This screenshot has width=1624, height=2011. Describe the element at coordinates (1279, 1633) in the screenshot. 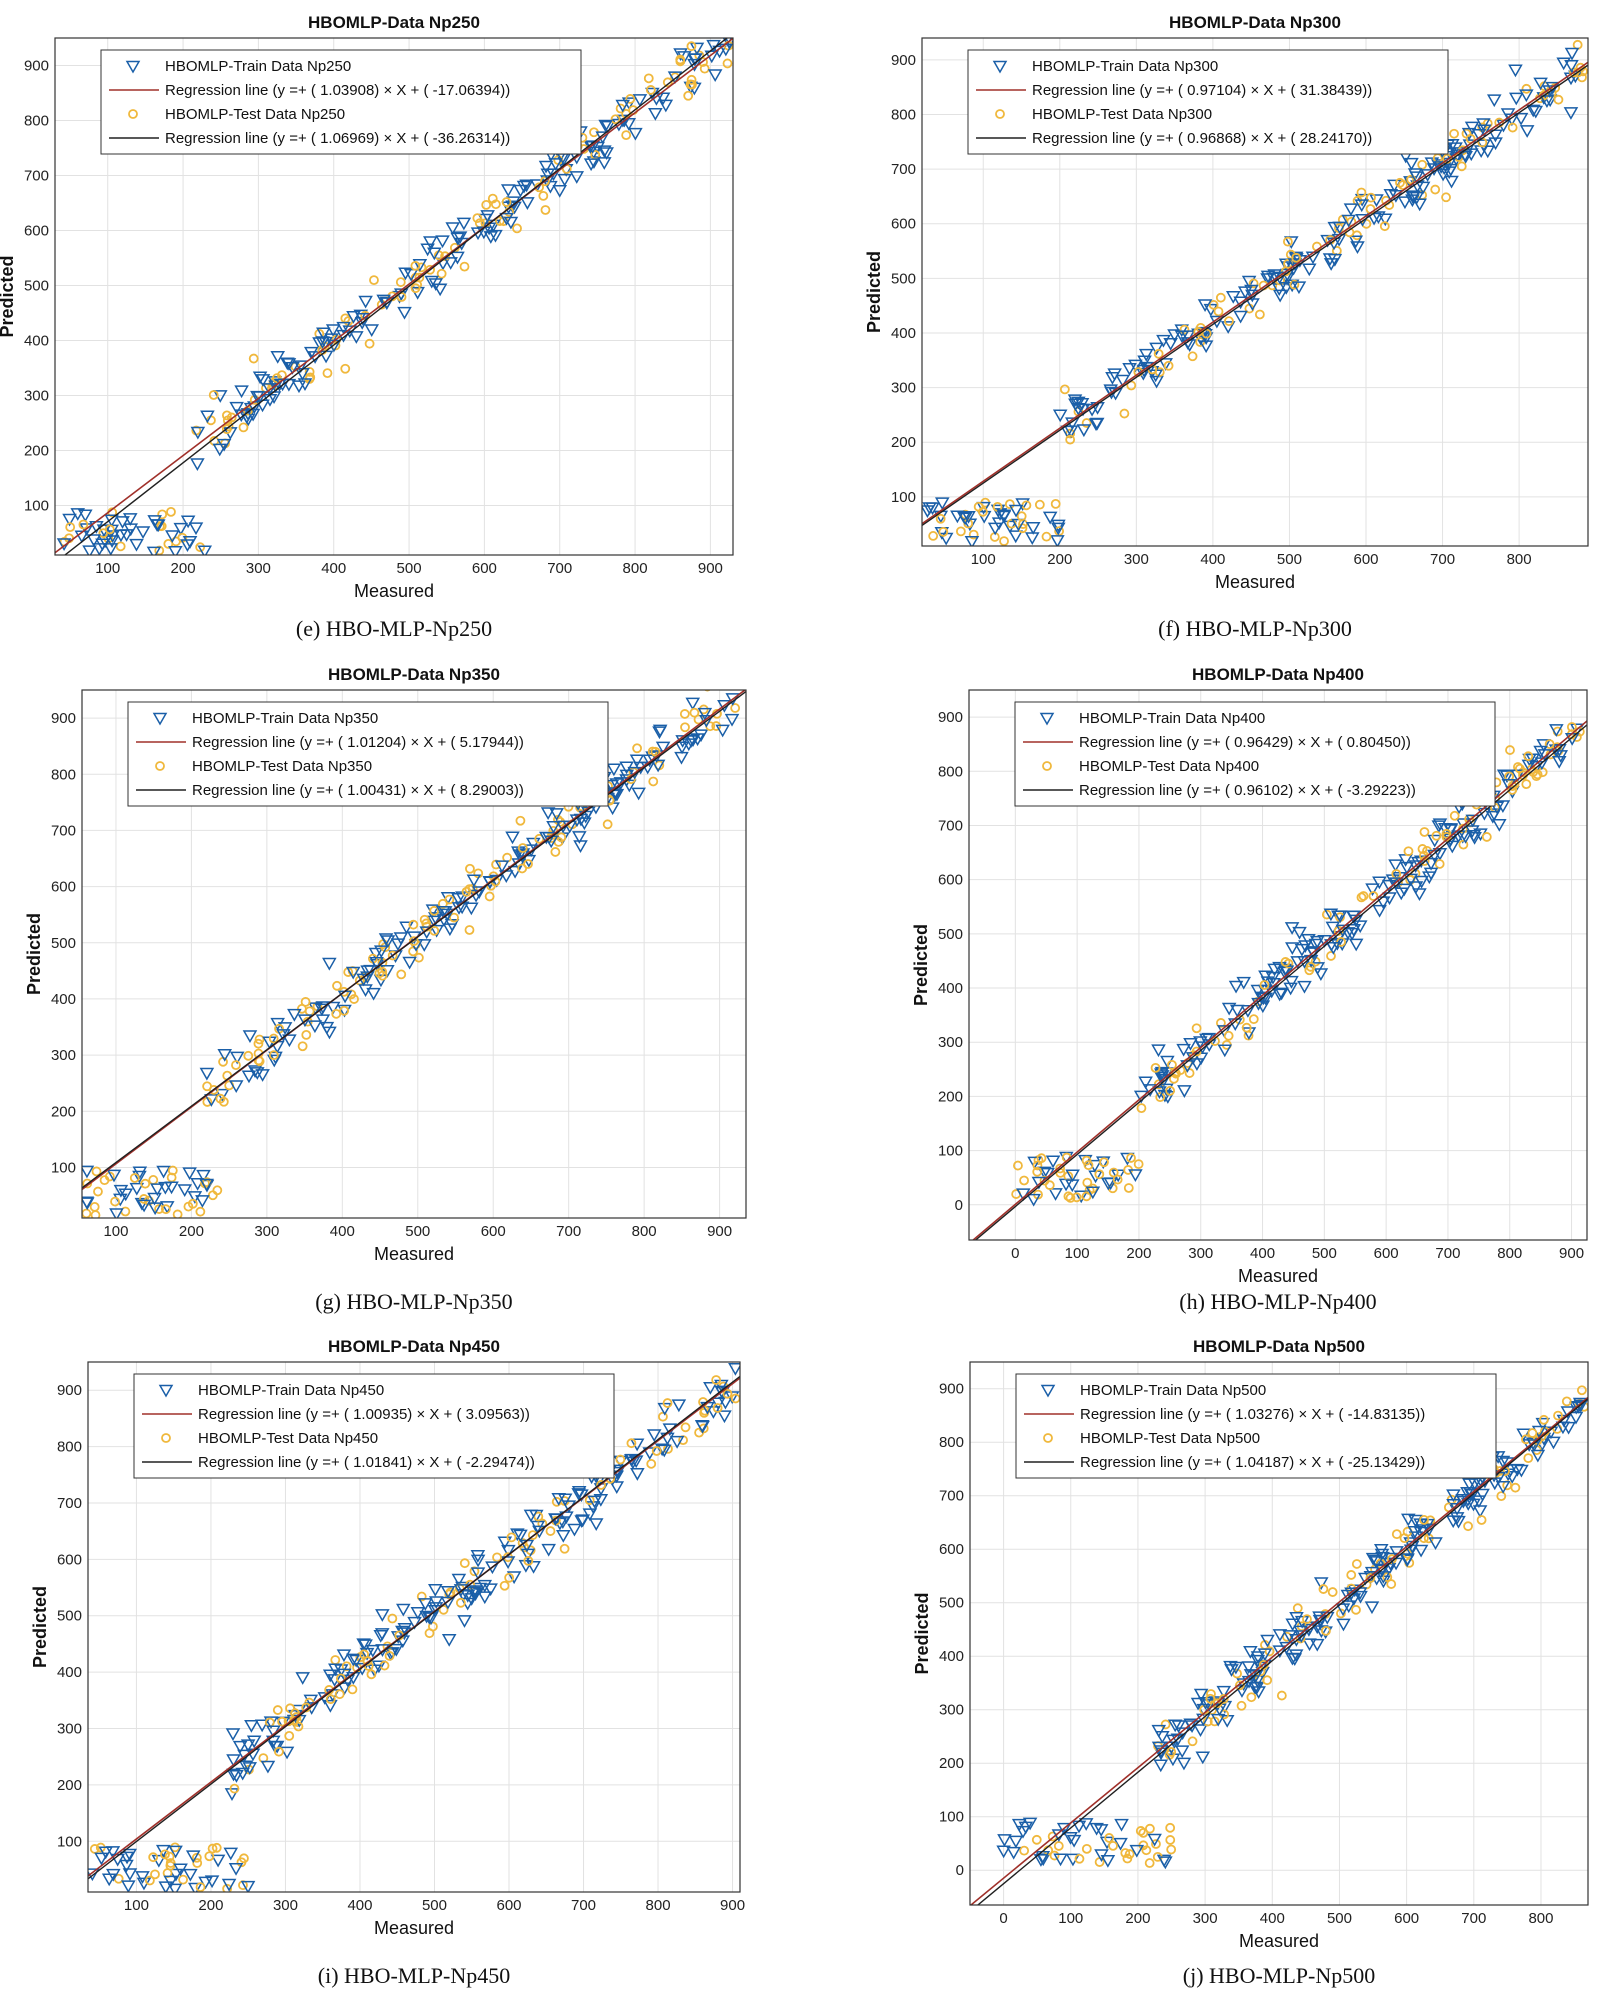

I see `axes-box` at that location.